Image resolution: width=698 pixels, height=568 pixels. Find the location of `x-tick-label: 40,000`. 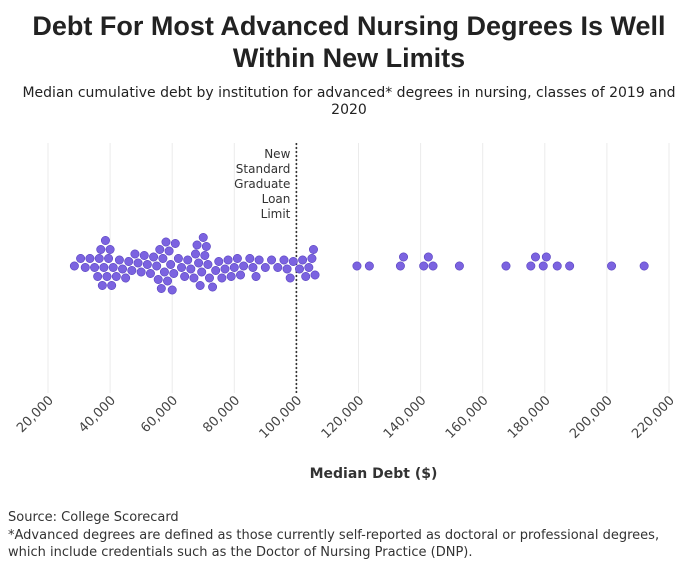

x-tick-label: 40,000 is located at coordinates (97, 414).